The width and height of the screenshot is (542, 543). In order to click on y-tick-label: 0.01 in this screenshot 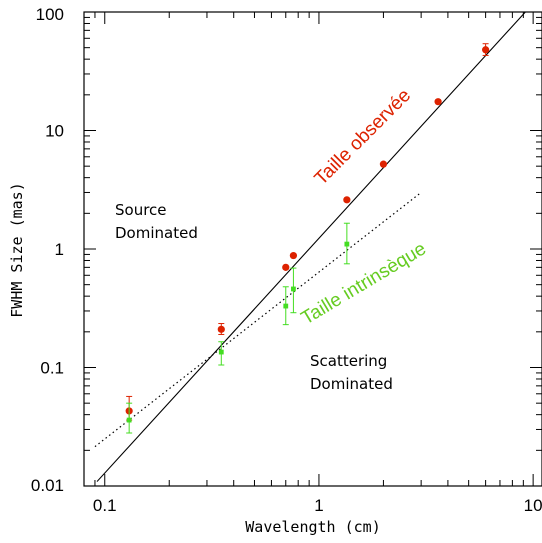, I will do `click(47, 485)`.